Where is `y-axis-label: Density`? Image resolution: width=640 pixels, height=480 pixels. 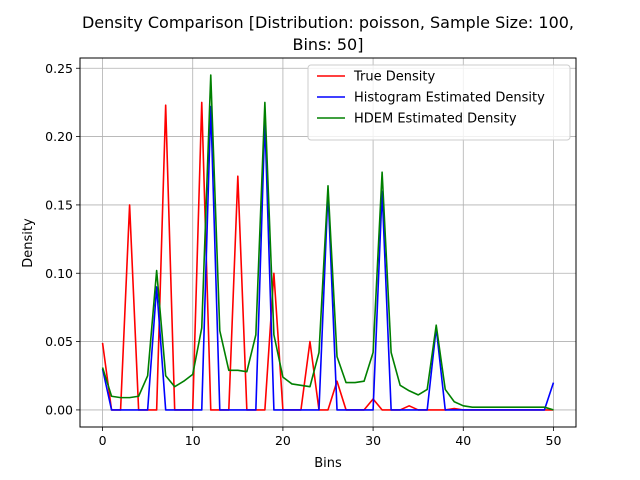 y-axis-label: Density is located at coordinates (28, 243).